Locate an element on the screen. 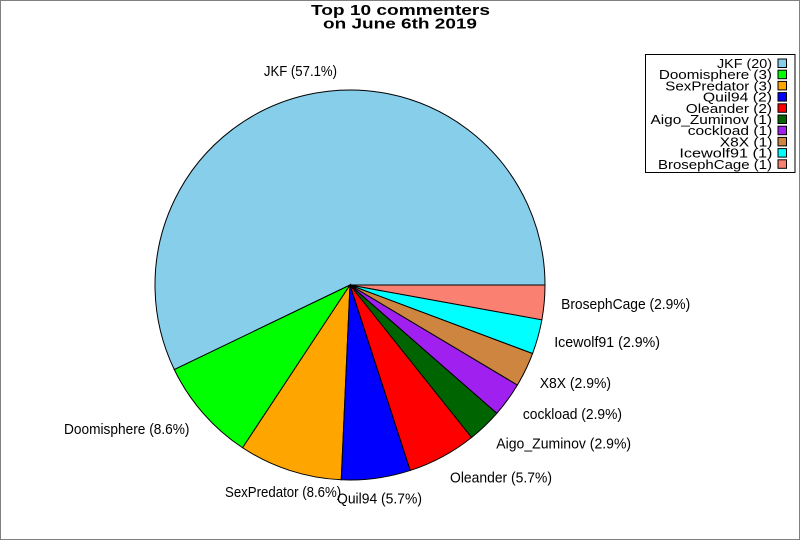 The width and height of the screenshot is (800, 540). svg-text: Quil94 (5.7%) is located at coordinates (379, 499).